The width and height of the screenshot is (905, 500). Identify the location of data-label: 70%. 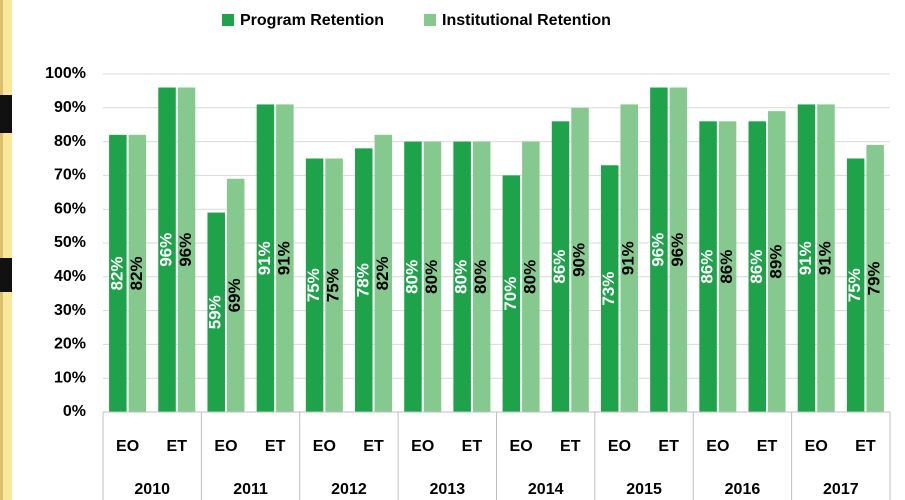
(510, 294).